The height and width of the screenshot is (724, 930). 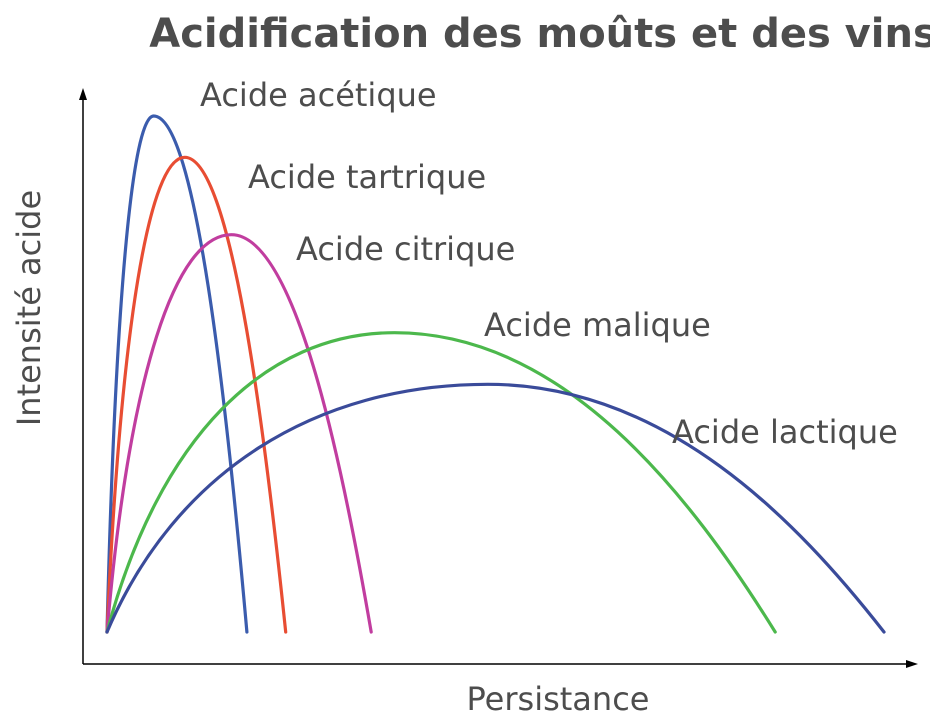 I want to click on y-axis-title: Intensité acide, so click(x=29, y=308).